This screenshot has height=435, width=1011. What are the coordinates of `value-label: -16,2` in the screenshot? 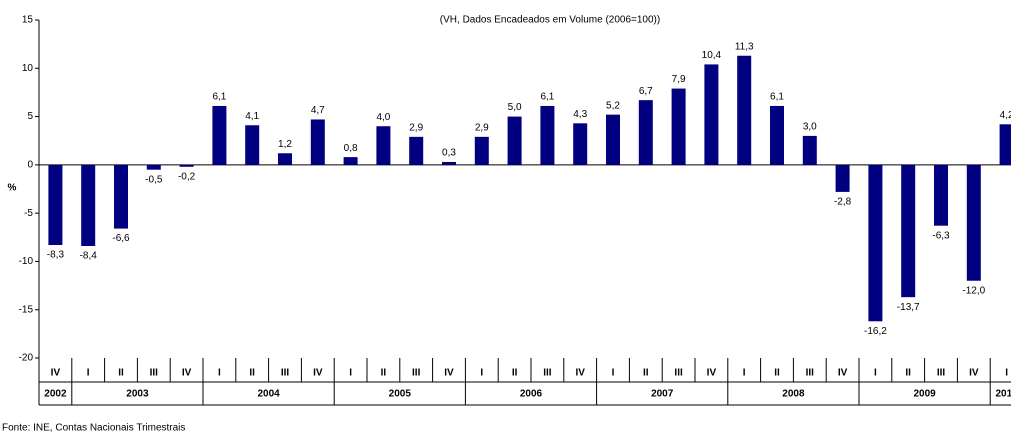 It's located at (875, 331).